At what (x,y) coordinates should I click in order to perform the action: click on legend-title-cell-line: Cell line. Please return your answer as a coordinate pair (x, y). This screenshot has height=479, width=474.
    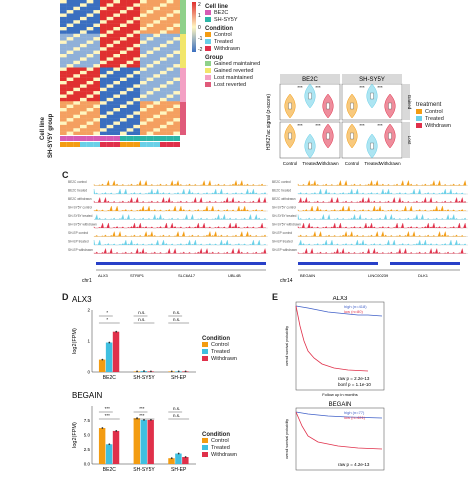
    Looking at the image, I should click on (217, 7).